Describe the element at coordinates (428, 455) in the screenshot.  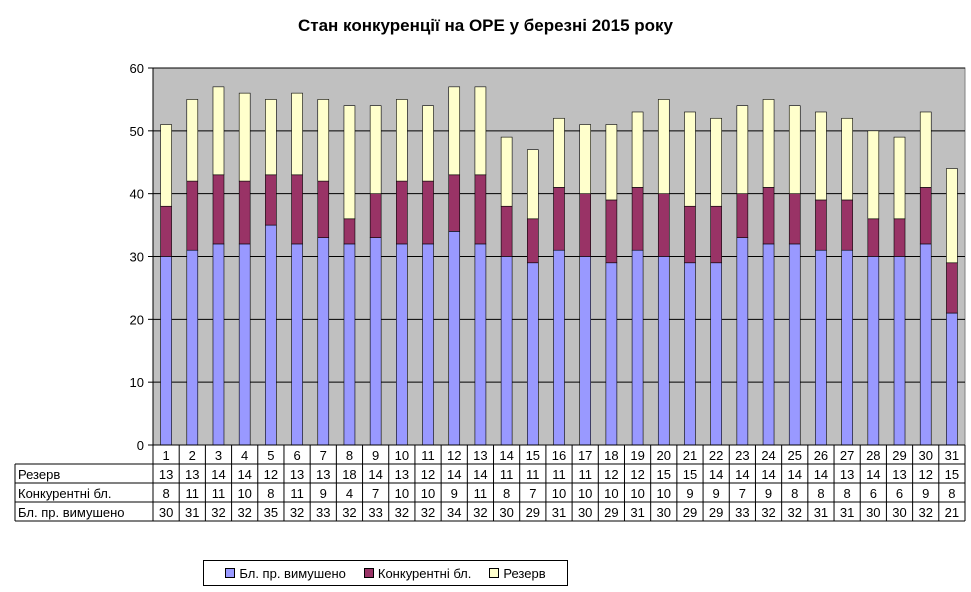
I see `x-tick-label: 11` at that location.